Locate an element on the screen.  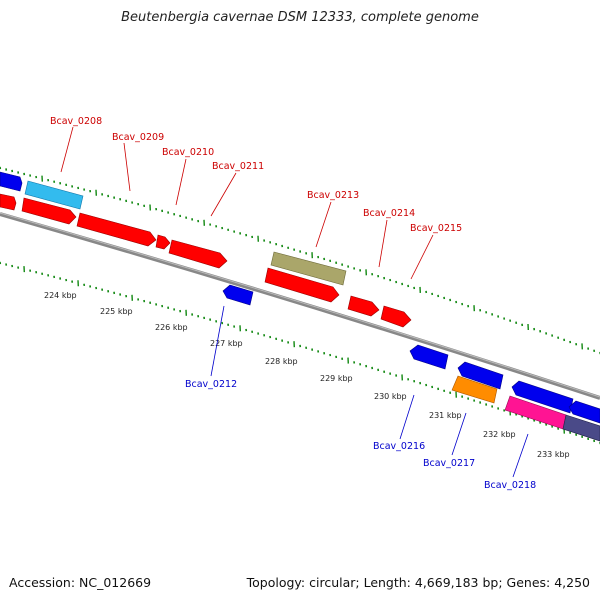
gene-label-forward: Bcav_0208 is located at coordinates (76, 121).